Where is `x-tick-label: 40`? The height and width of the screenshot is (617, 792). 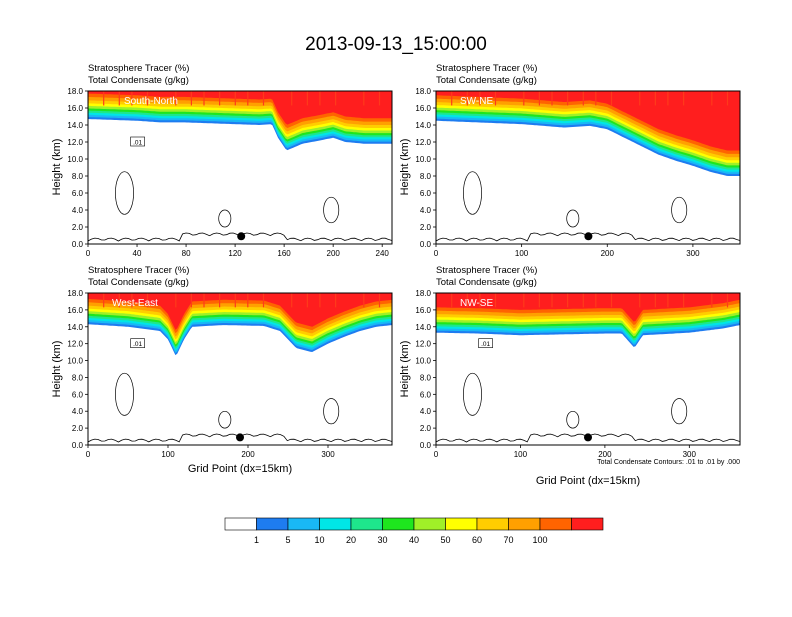 x-tick-label: 40 is located at coordinates (137, 253).